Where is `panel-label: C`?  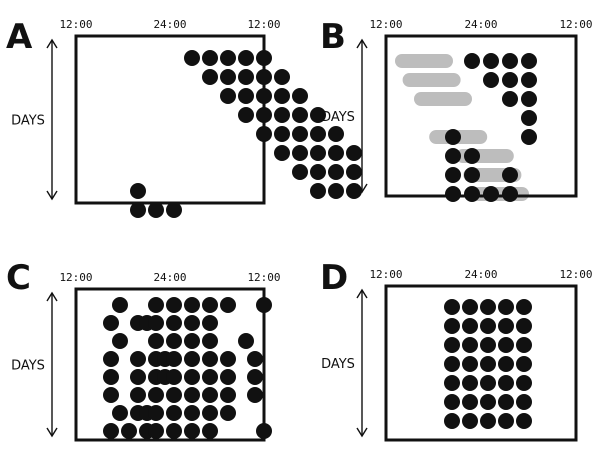
panel-label: C is located at coordinates (18, 278).